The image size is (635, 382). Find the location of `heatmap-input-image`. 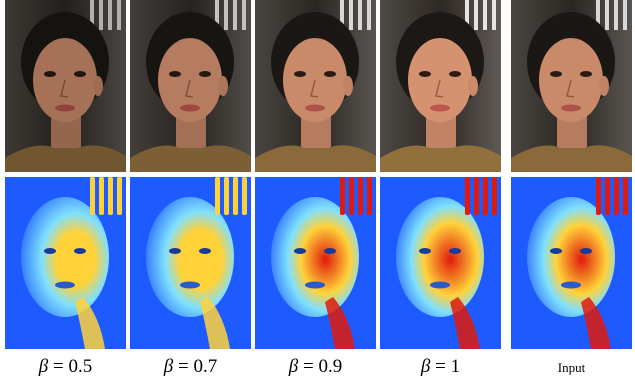

heatmap-input-image is located at coordinates (571, 263).